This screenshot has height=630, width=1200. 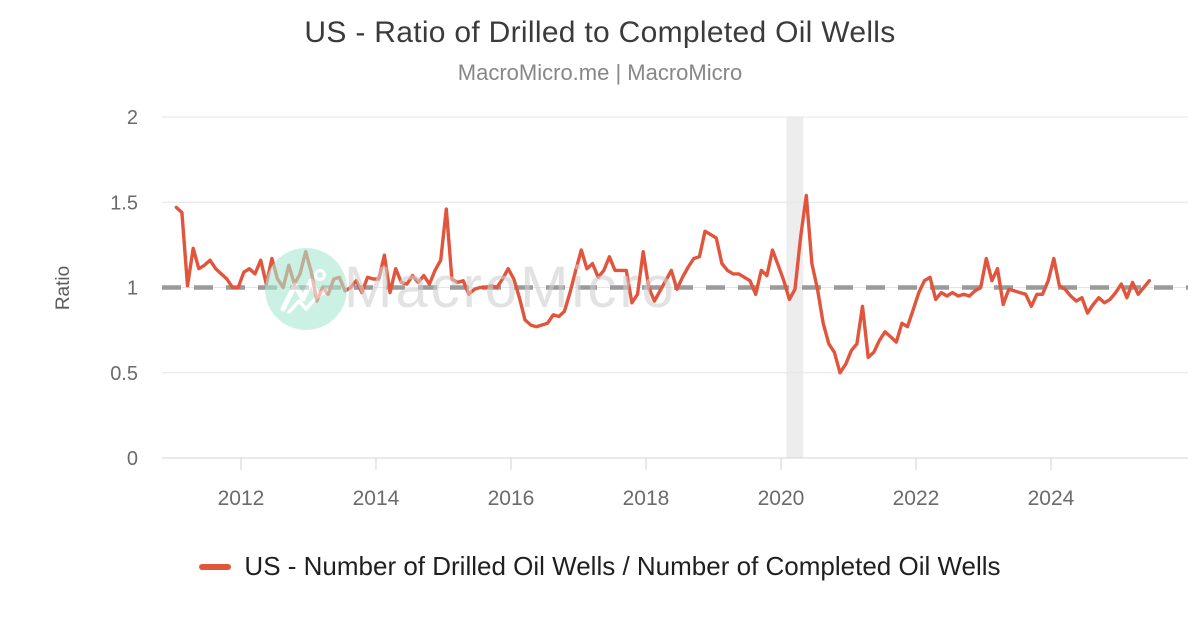 What do you see at coordinates (511, 498) in the screenshot?
I see `x-tick-label: 2016` at bounding box center [511, 498].